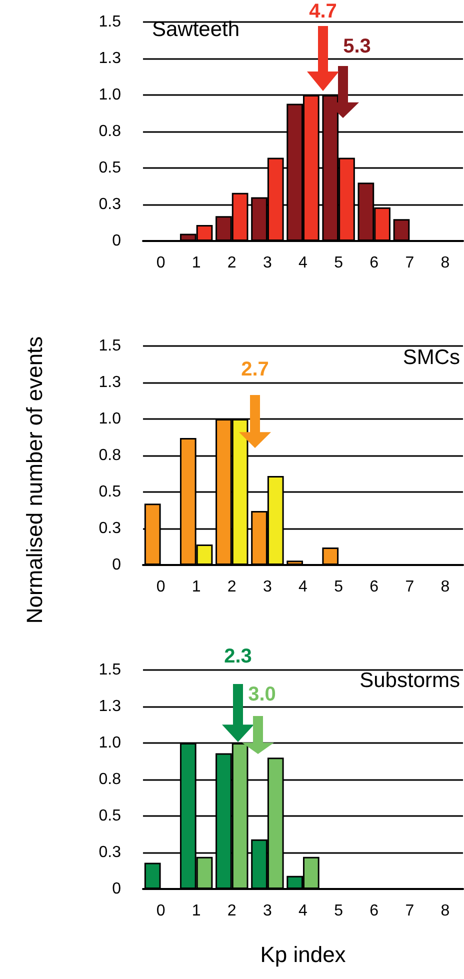 The height and width of the screenshot is (979, 464). What do you see at coordinates (255, 370) in the screenshot?
I see `annotation: 2.7` at bounding box center [255, 370].